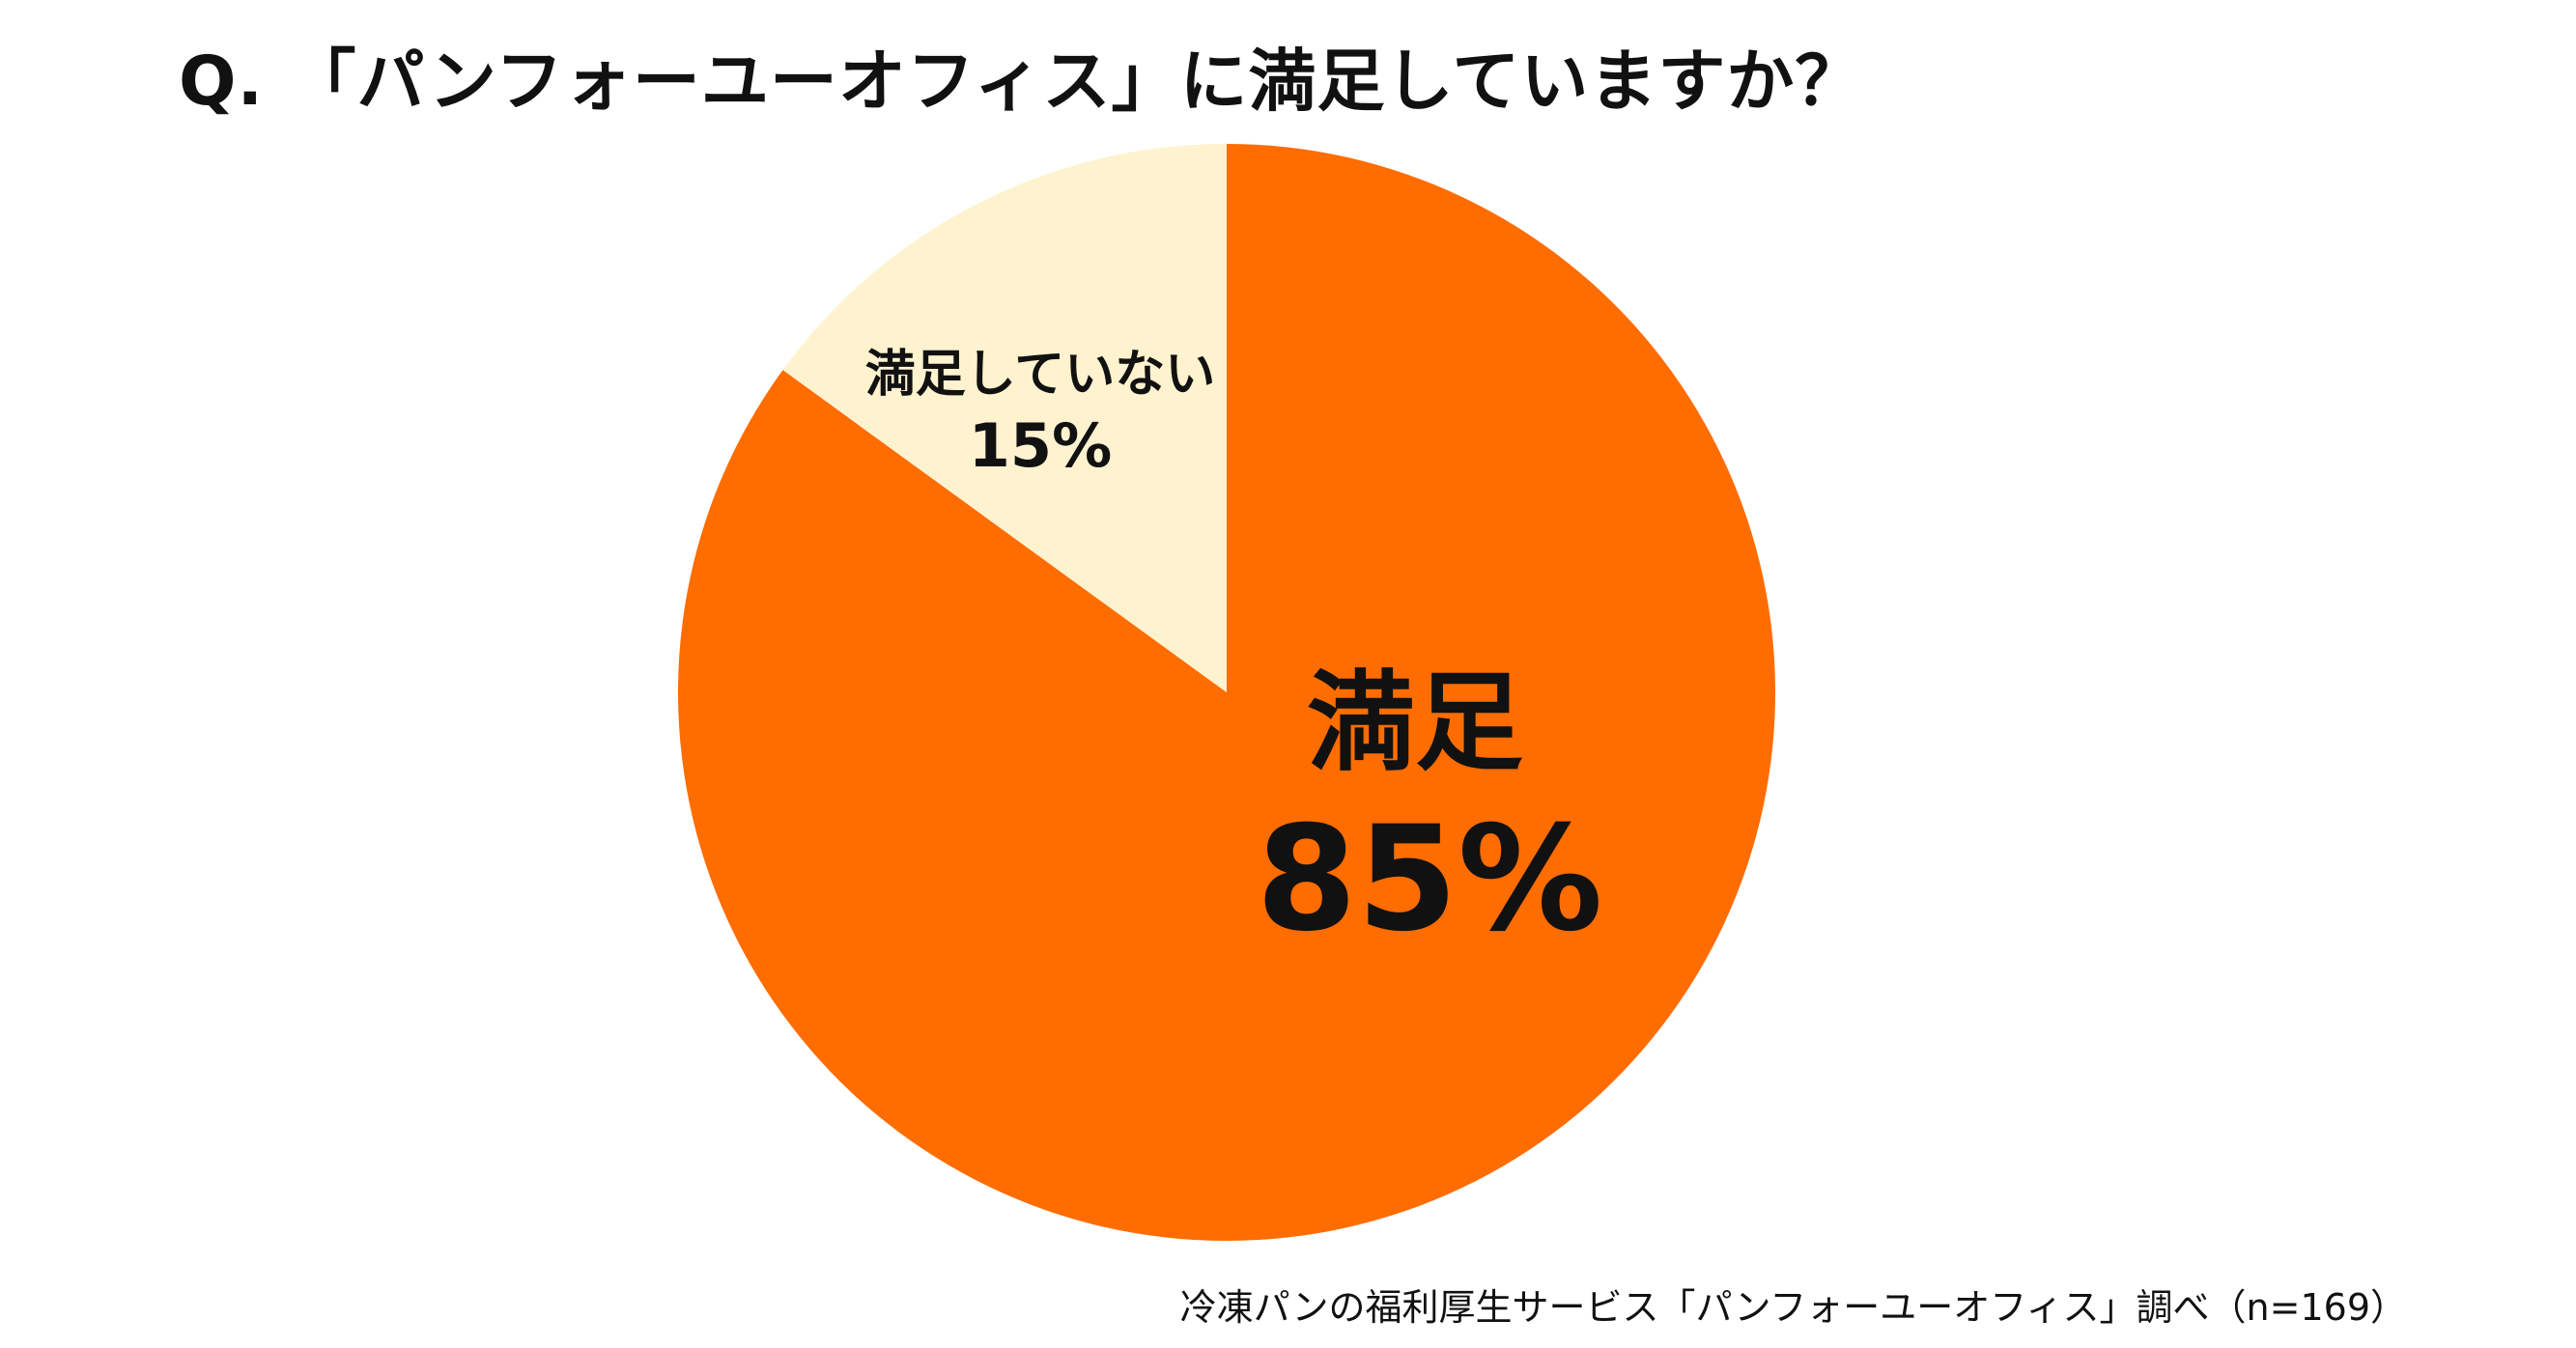 The height and width of the screenshot is (1348, 2576). I want to click on slice-value-satisfied: 85%, so click(1429, 880).